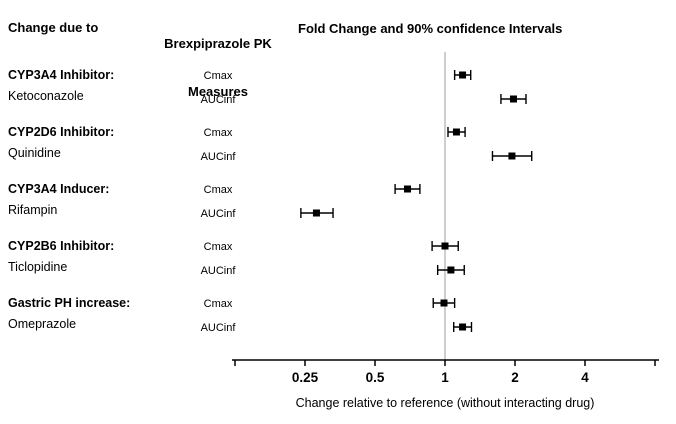  I want to click on column-header-pk-measures: Brexpiprazole PK Measures, so click(218, 68).